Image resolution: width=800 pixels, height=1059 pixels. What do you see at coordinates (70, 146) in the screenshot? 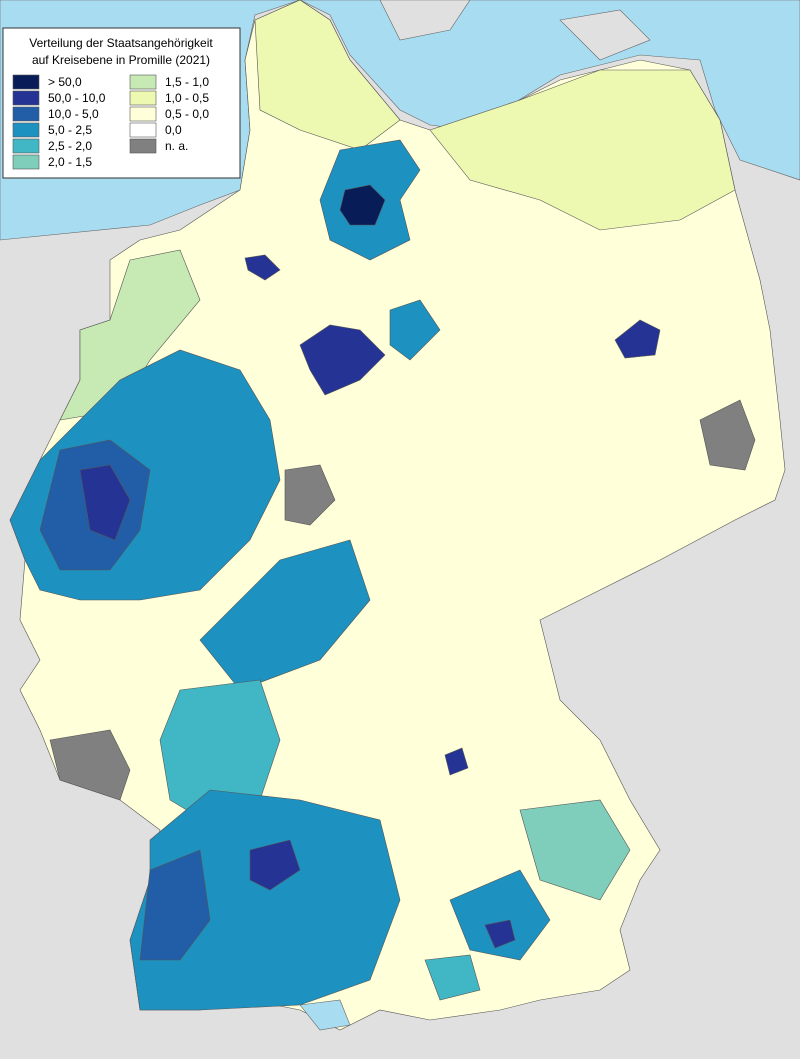
I see `legend-label: 2,5 - 2,0` at bounding box center [70, 146].